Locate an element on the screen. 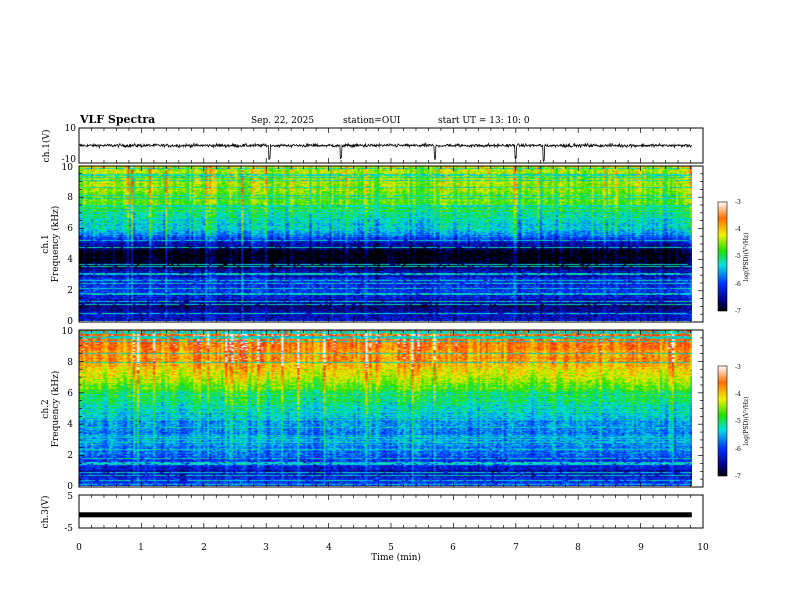 This screenshot has height=612, width=792. s1-cb-tick-m4: -4 is located at coordinates (738, 229).